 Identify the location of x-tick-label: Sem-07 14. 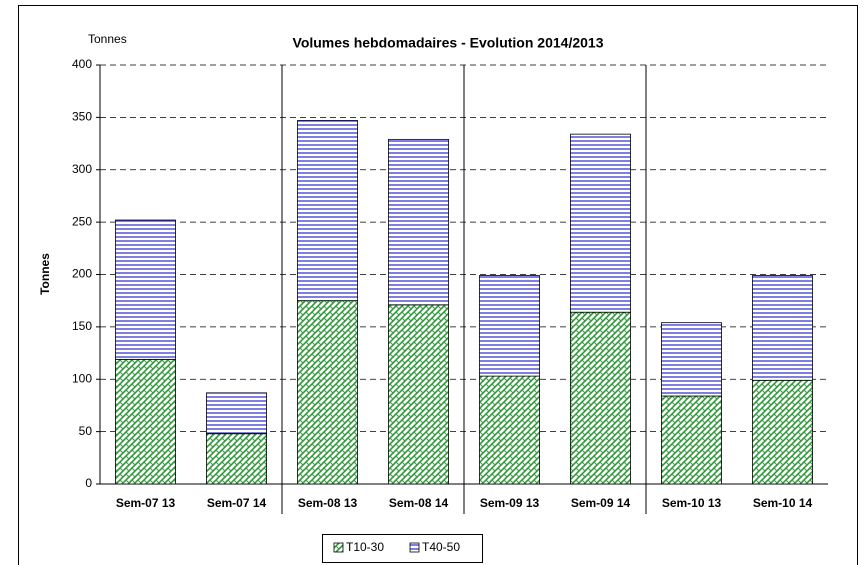
(237, 503).